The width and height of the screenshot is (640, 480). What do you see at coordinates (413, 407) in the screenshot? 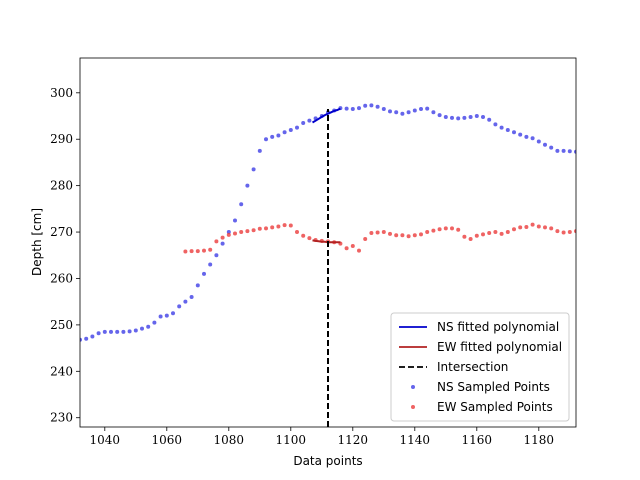
I see `legend-ew-points-swatch` at bounding box center [413, 407].